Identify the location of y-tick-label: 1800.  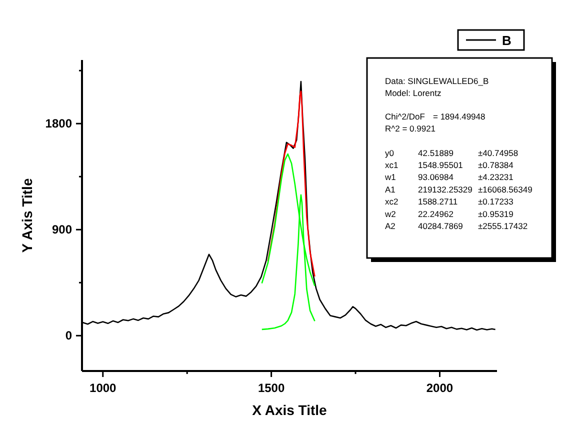
(58, 123).